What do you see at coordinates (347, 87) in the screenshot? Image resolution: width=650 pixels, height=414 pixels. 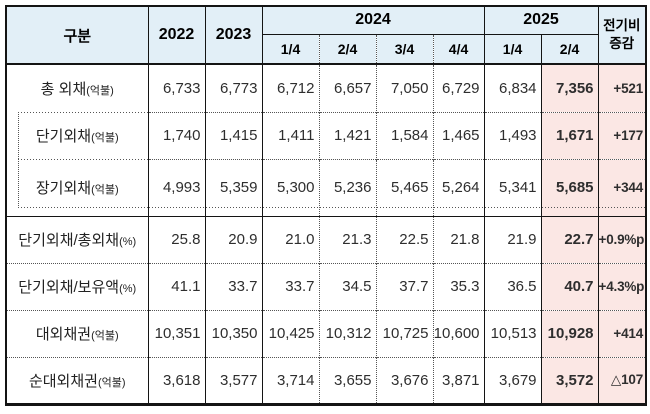 I see `data-cell: 6,657` at bounding box center [347, 87].